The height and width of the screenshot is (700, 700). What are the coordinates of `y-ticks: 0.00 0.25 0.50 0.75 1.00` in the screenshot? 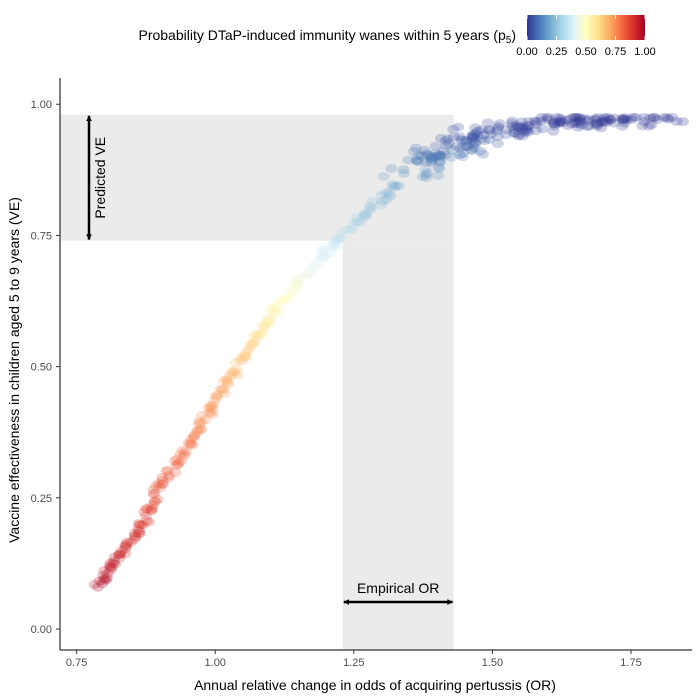 It's located at (45, 367).